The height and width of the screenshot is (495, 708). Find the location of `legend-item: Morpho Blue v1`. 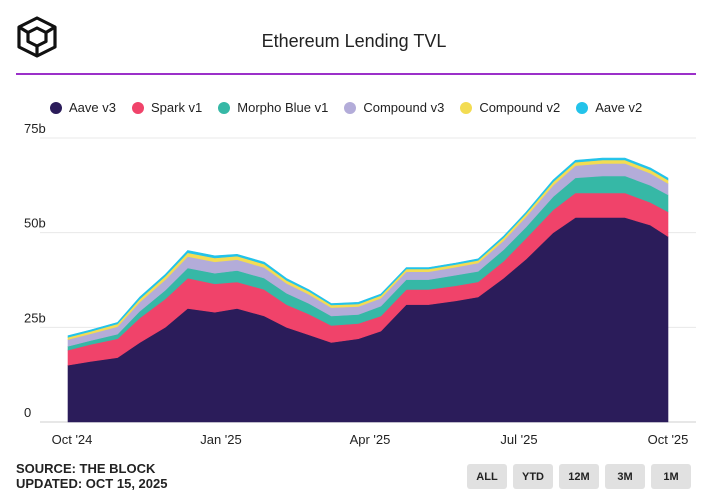

legend-item: Morpho Blue v1 is located at coordinates (273, 107).